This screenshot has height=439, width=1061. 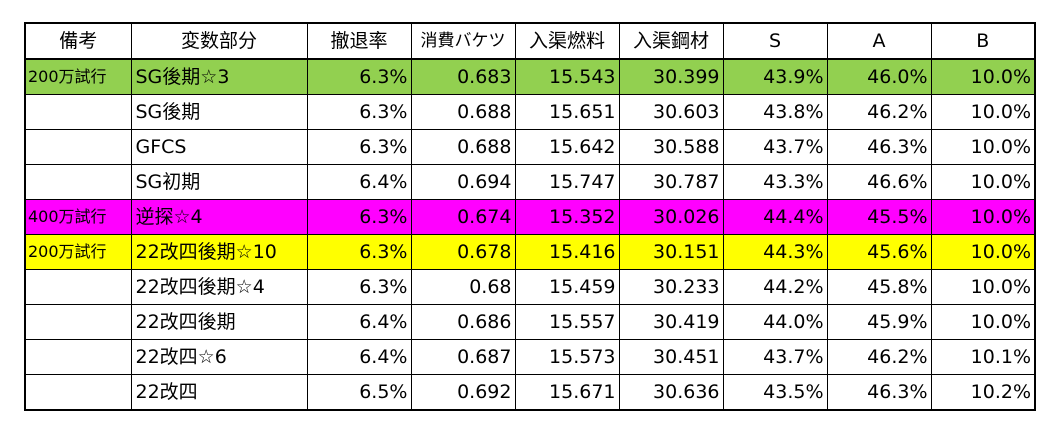 What do you see at coordinates (463, 182) in the screenshot?
I see `cell-bucket: 0.694` at bounding box center [463, 182].